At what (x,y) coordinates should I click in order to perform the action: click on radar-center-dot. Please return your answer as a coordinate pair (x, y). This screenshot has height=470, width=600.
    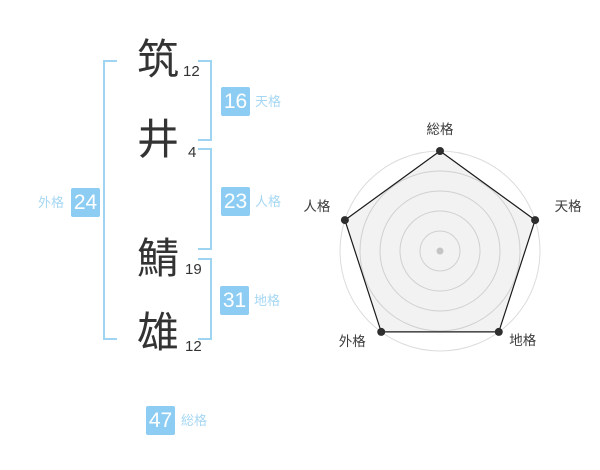
    Looking at the image, I should click on (440, 251).